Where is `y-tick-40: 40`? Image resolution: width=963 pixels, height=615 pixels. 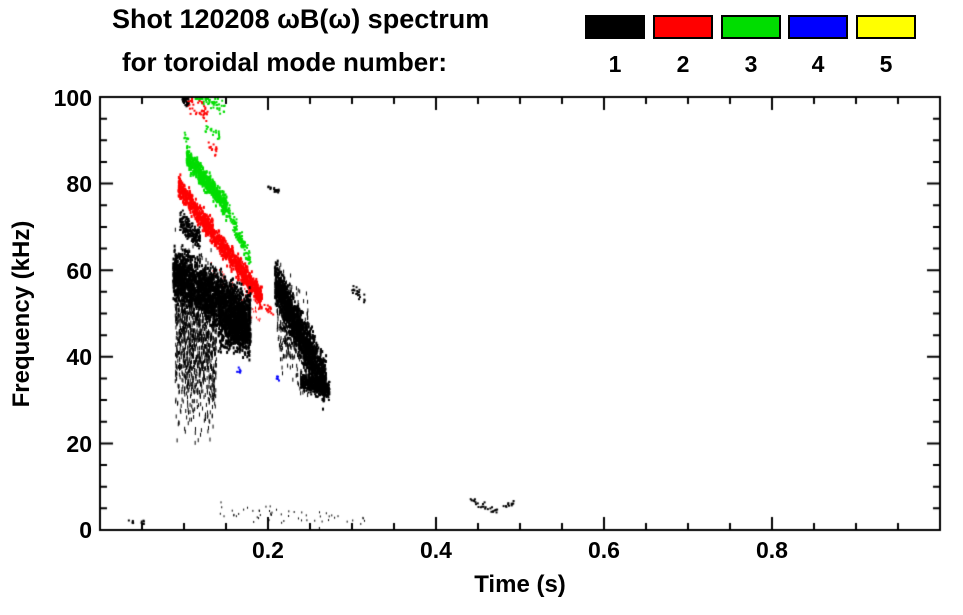 y-tick-40: 40 is located at coordinates (79, 357).